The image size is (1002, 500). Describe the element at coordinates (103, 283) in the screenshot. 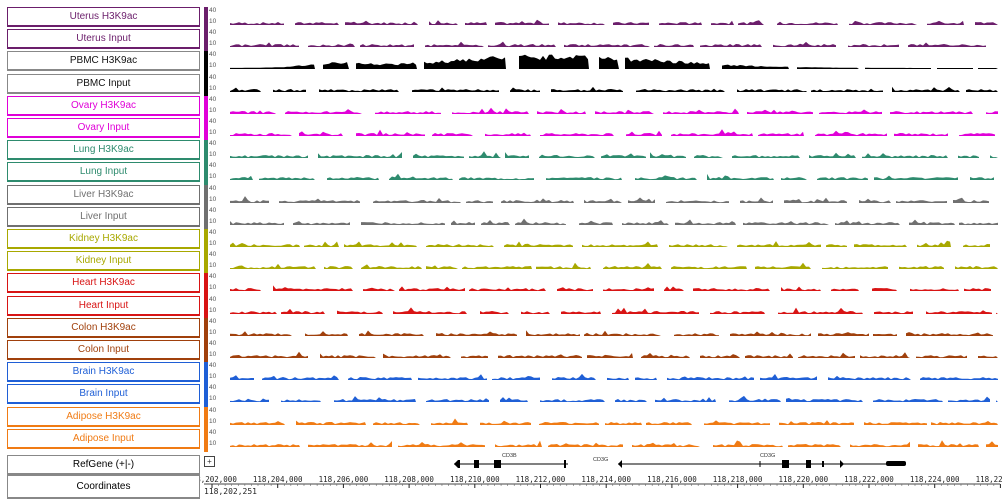

I see `track-label: Heart H3K9ac` at that location.